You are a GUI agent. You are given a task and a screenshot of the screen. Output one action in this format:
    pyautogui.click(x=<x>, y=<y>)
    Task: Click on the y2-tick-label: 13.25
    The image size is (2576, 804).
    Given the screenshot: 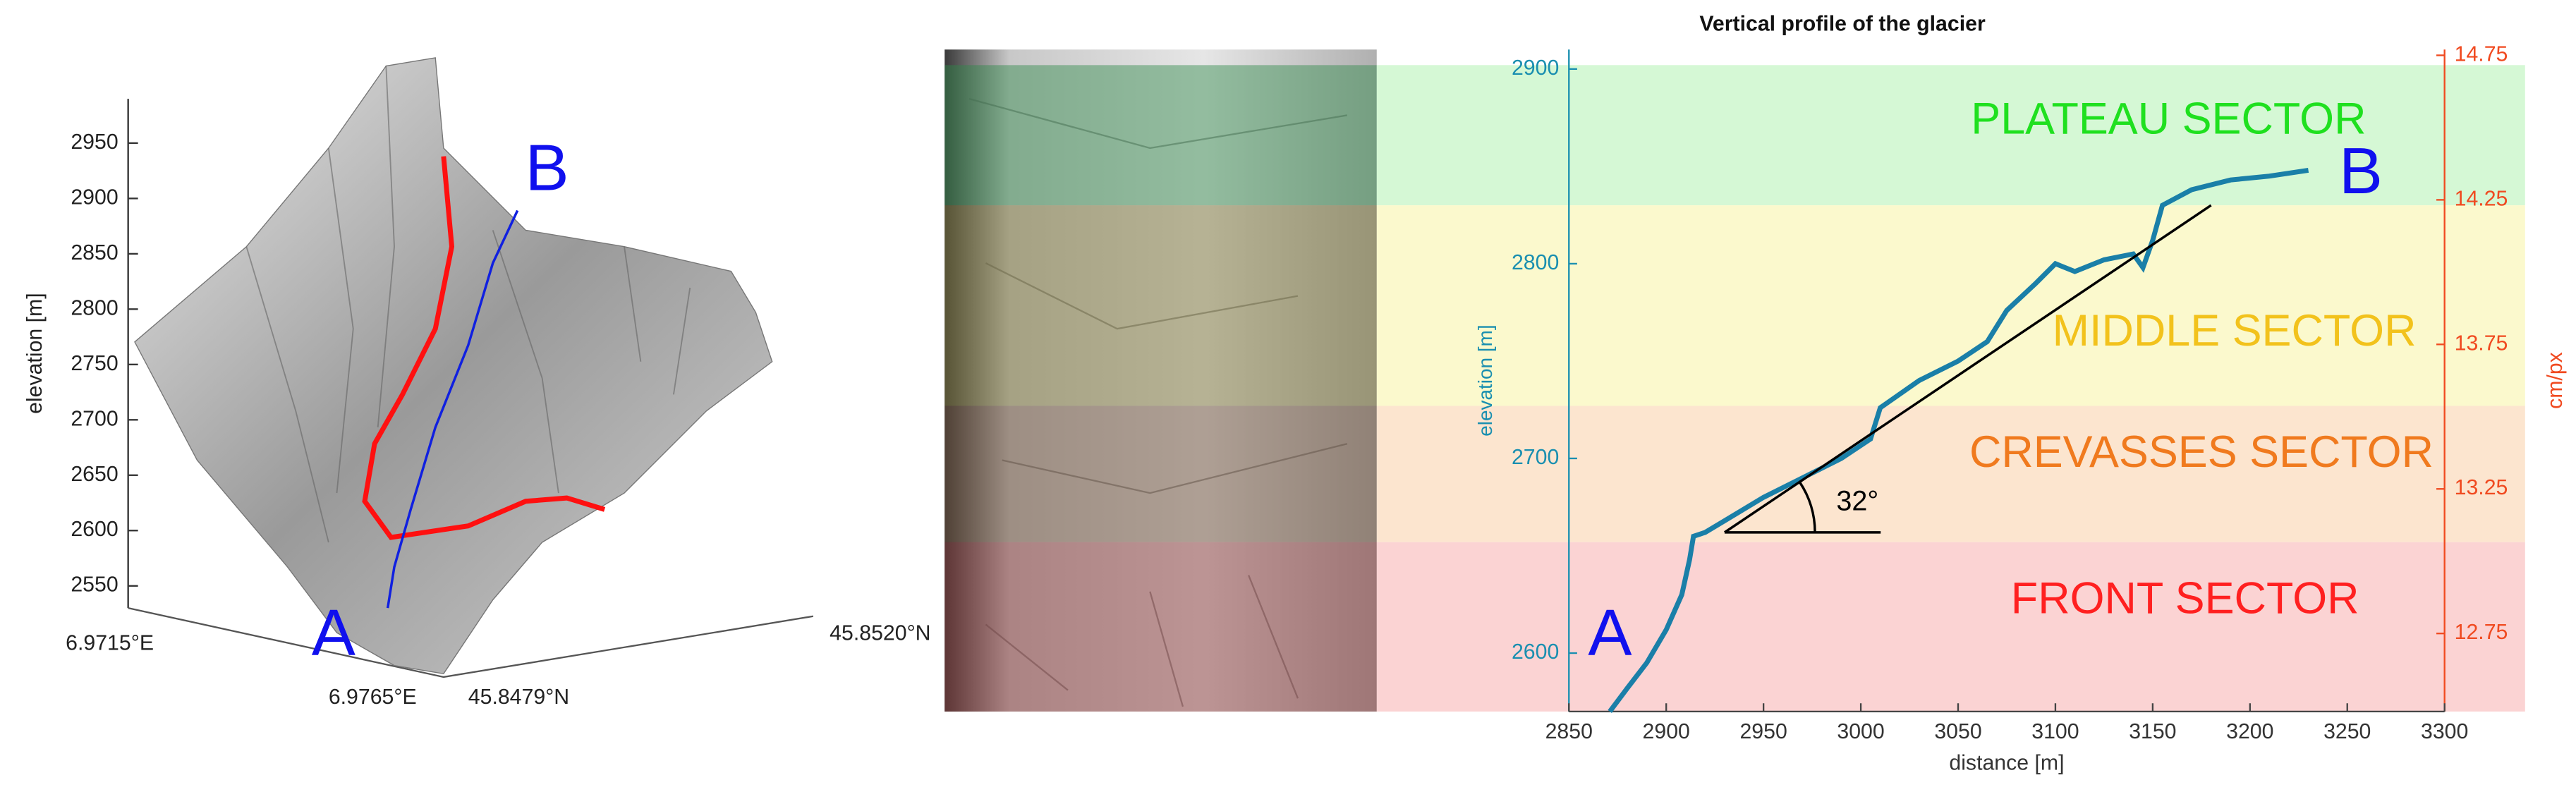 What is the action you would take?
    pyautogui.click(x=2481, y=488)
    